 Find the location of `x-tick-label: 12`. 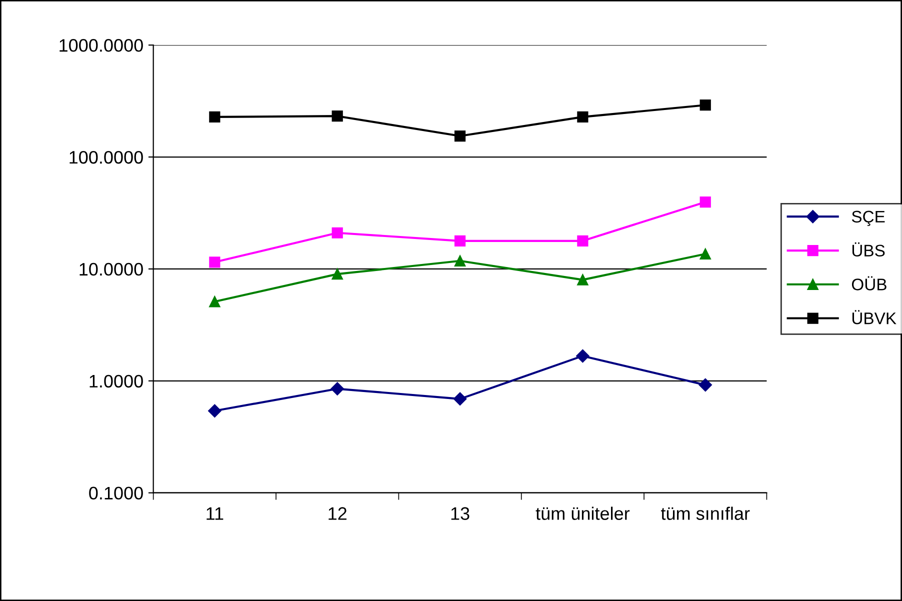

x-tick-label: 12 is located at coordinates (337, 513).